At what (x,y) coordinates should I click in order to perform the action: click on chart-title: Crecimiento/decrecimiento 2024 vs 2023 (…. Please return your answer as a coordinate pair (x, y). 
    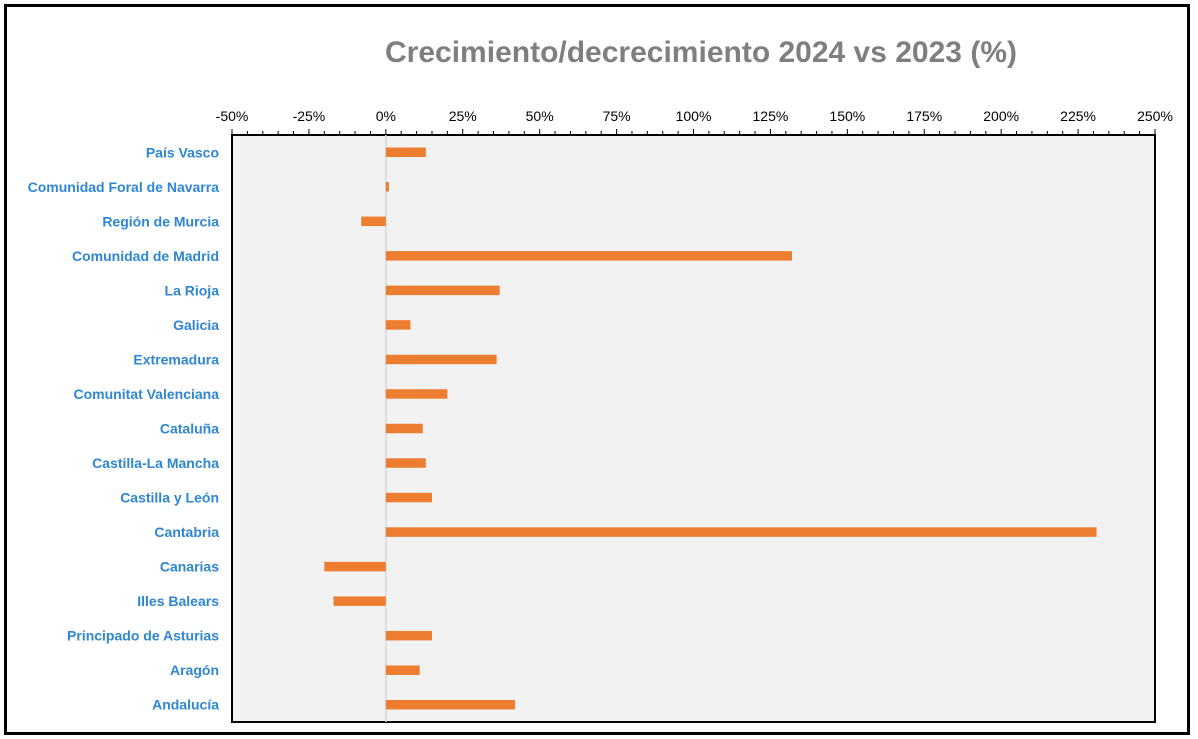
    Looking at the image, I should click on (701, 52).